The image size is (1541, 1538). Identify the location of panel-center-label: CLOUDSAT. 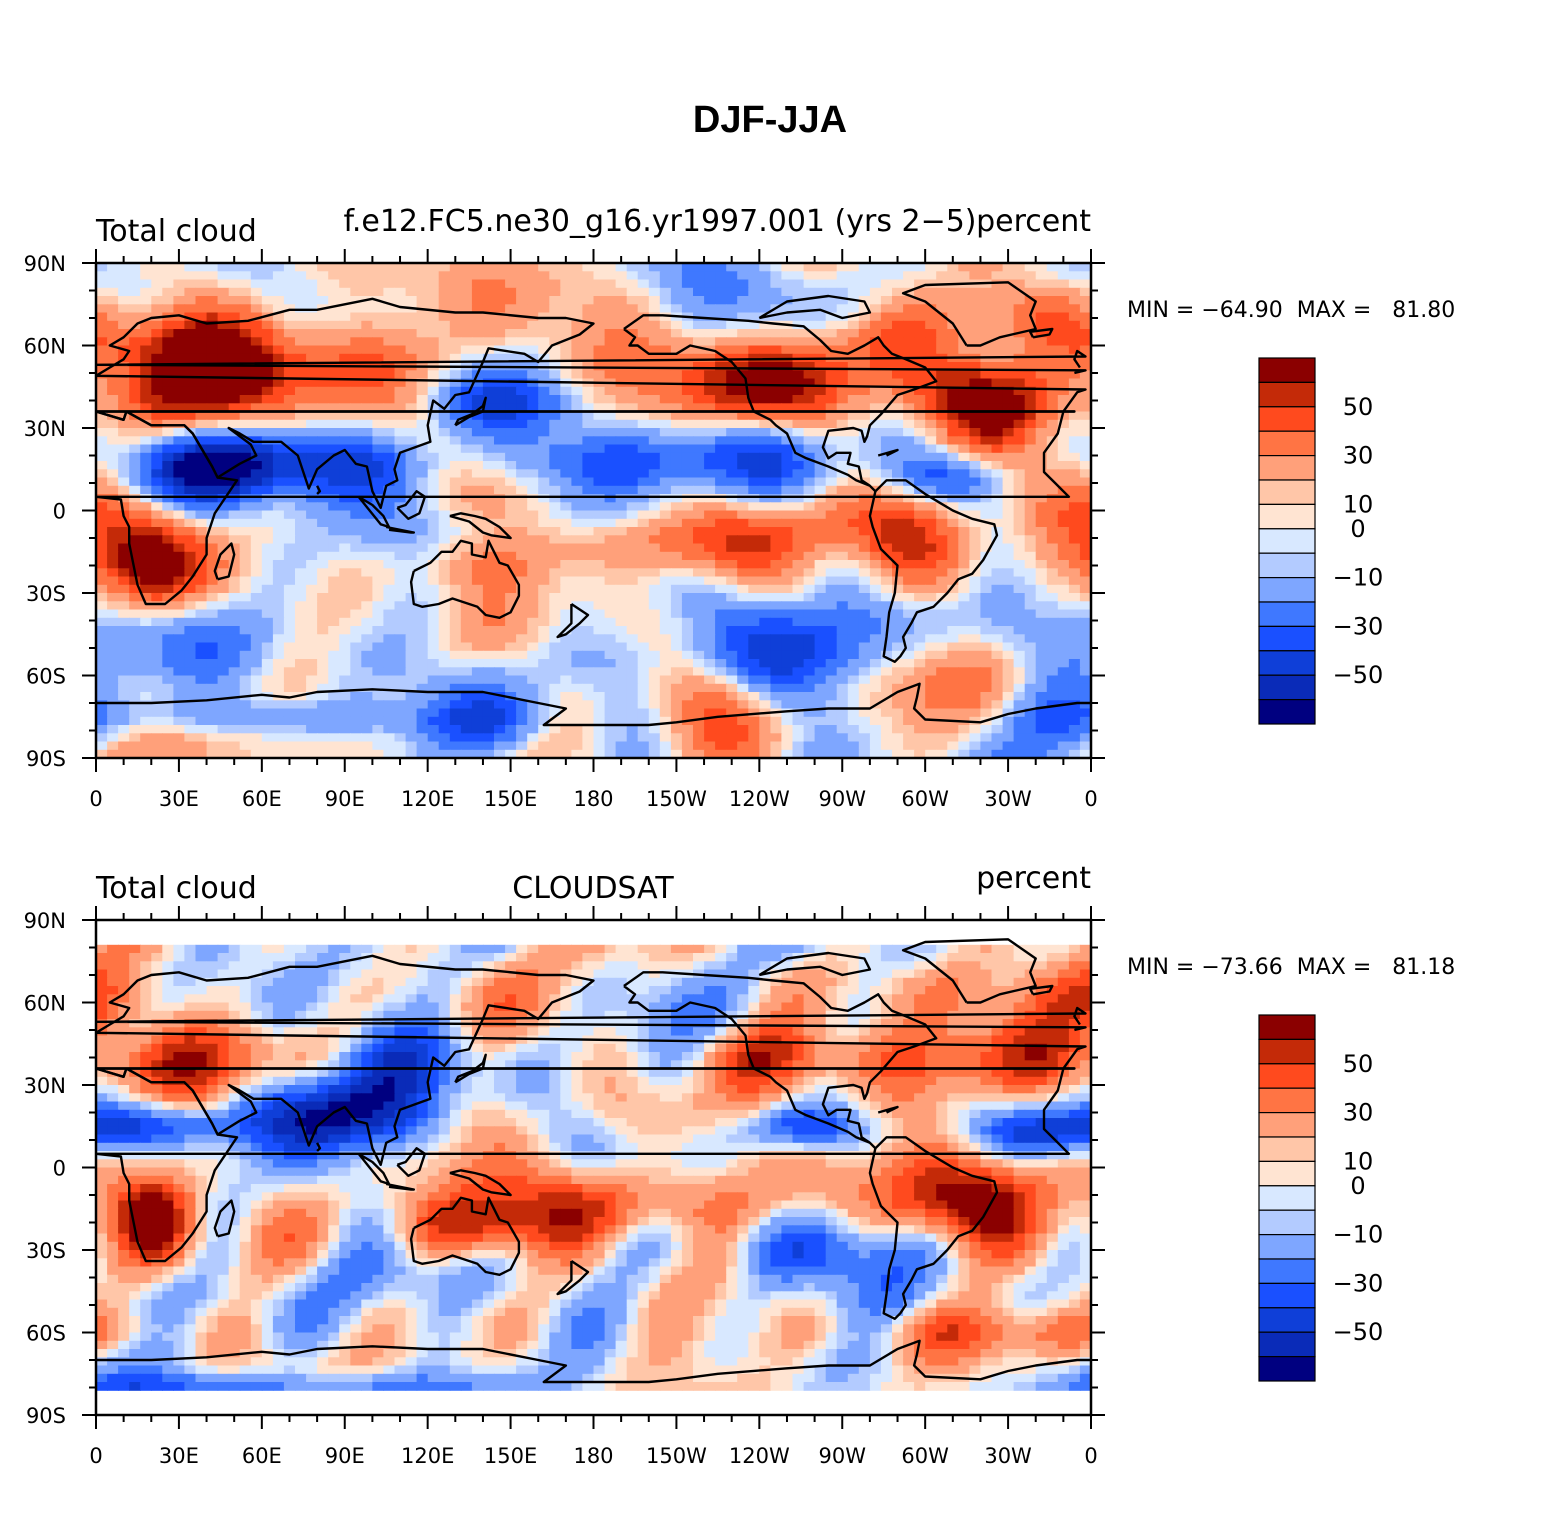
(593, 888).